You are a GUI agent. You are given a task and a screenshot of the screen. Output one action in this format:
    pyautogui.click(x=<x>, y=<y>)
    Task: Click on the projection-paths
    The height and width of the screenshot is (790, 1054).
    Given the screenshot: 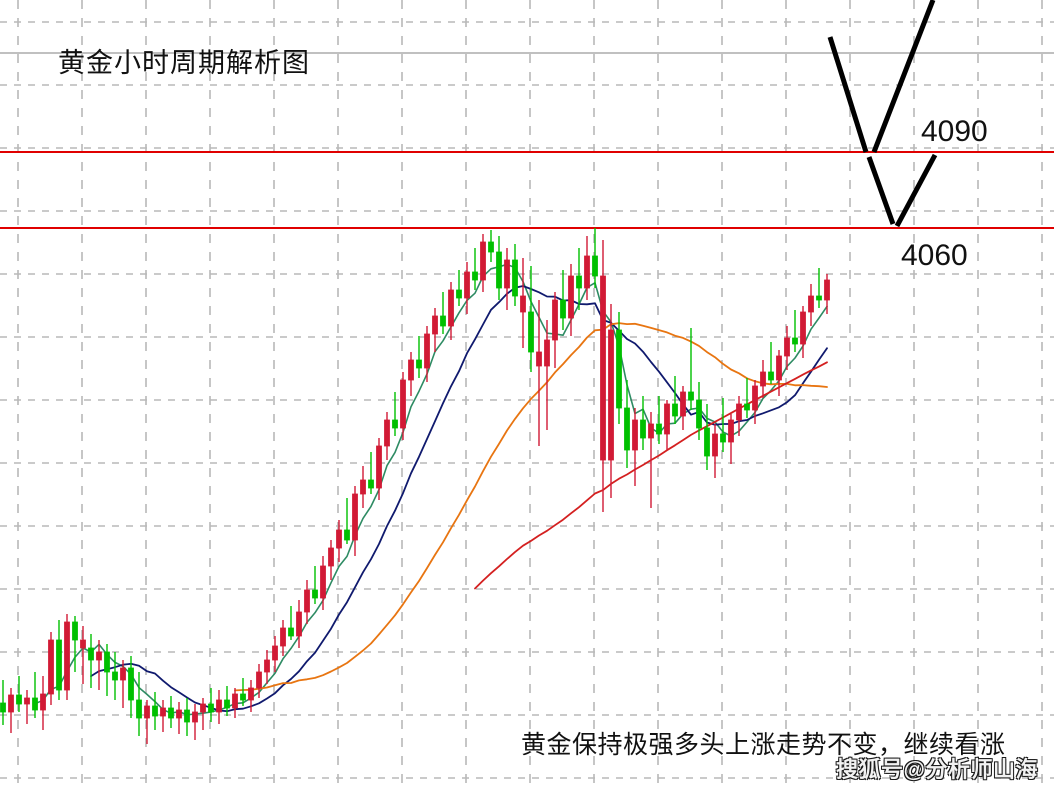 What is the action you would take?
    pyautogui.click(x=882, y=114)
    